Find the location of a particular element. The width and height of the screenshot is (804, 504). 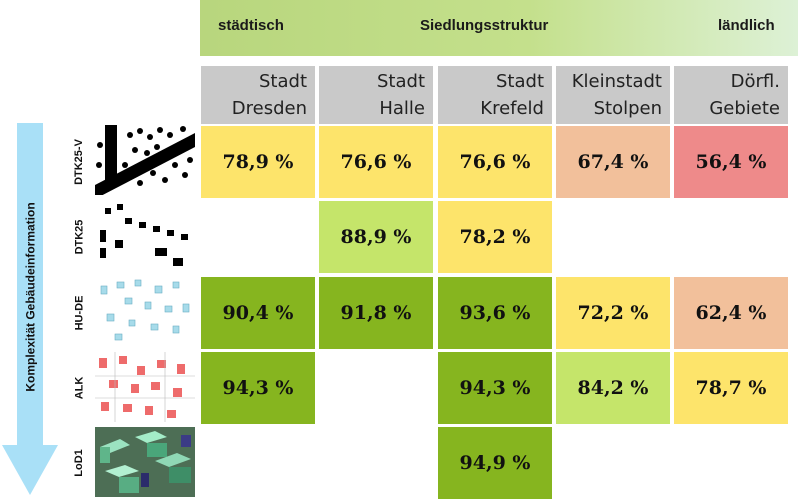

row-label: LoD1 is located at coordinates (79, 463).